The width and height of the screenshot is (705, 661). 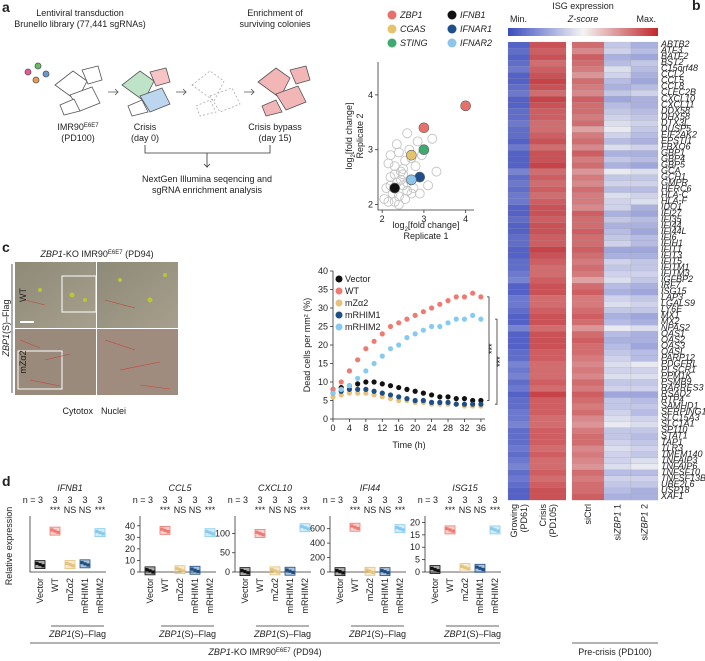 I want to click on gene-label: SP110, so click(x=674, y=430).